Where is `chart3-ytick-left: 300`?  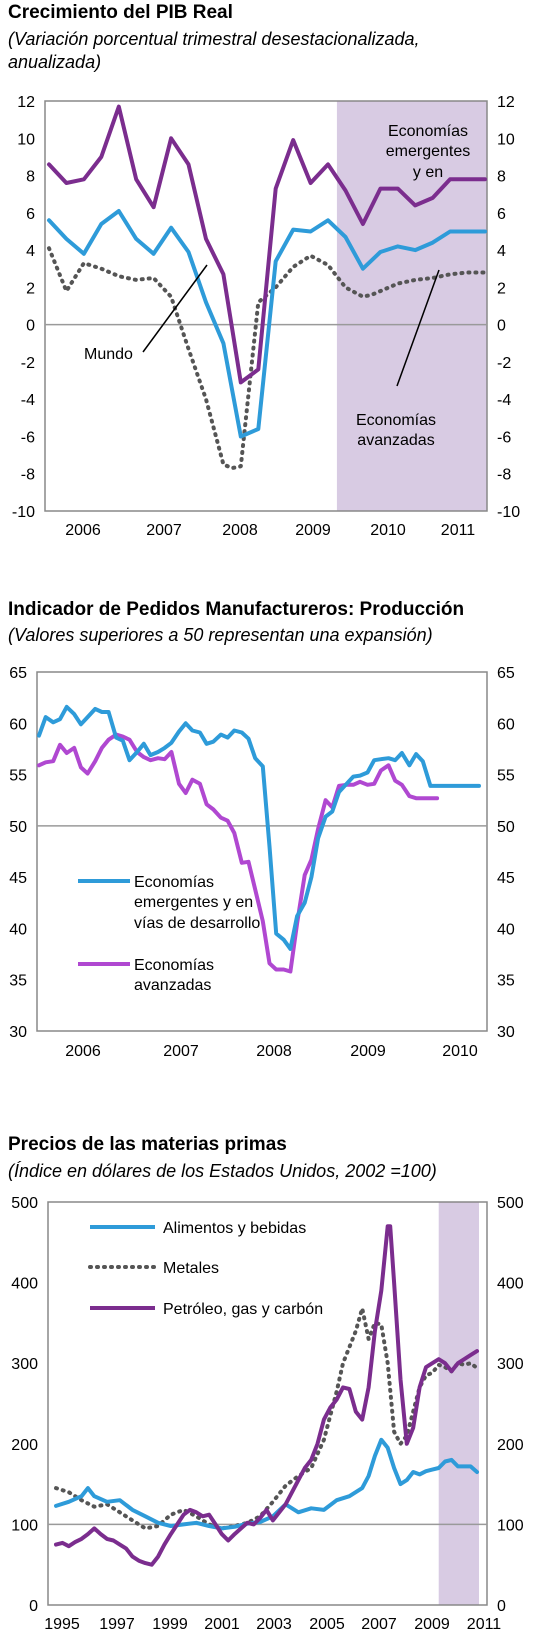 chart3-ytick-left: 300 is located at coordinates (24, 1364).